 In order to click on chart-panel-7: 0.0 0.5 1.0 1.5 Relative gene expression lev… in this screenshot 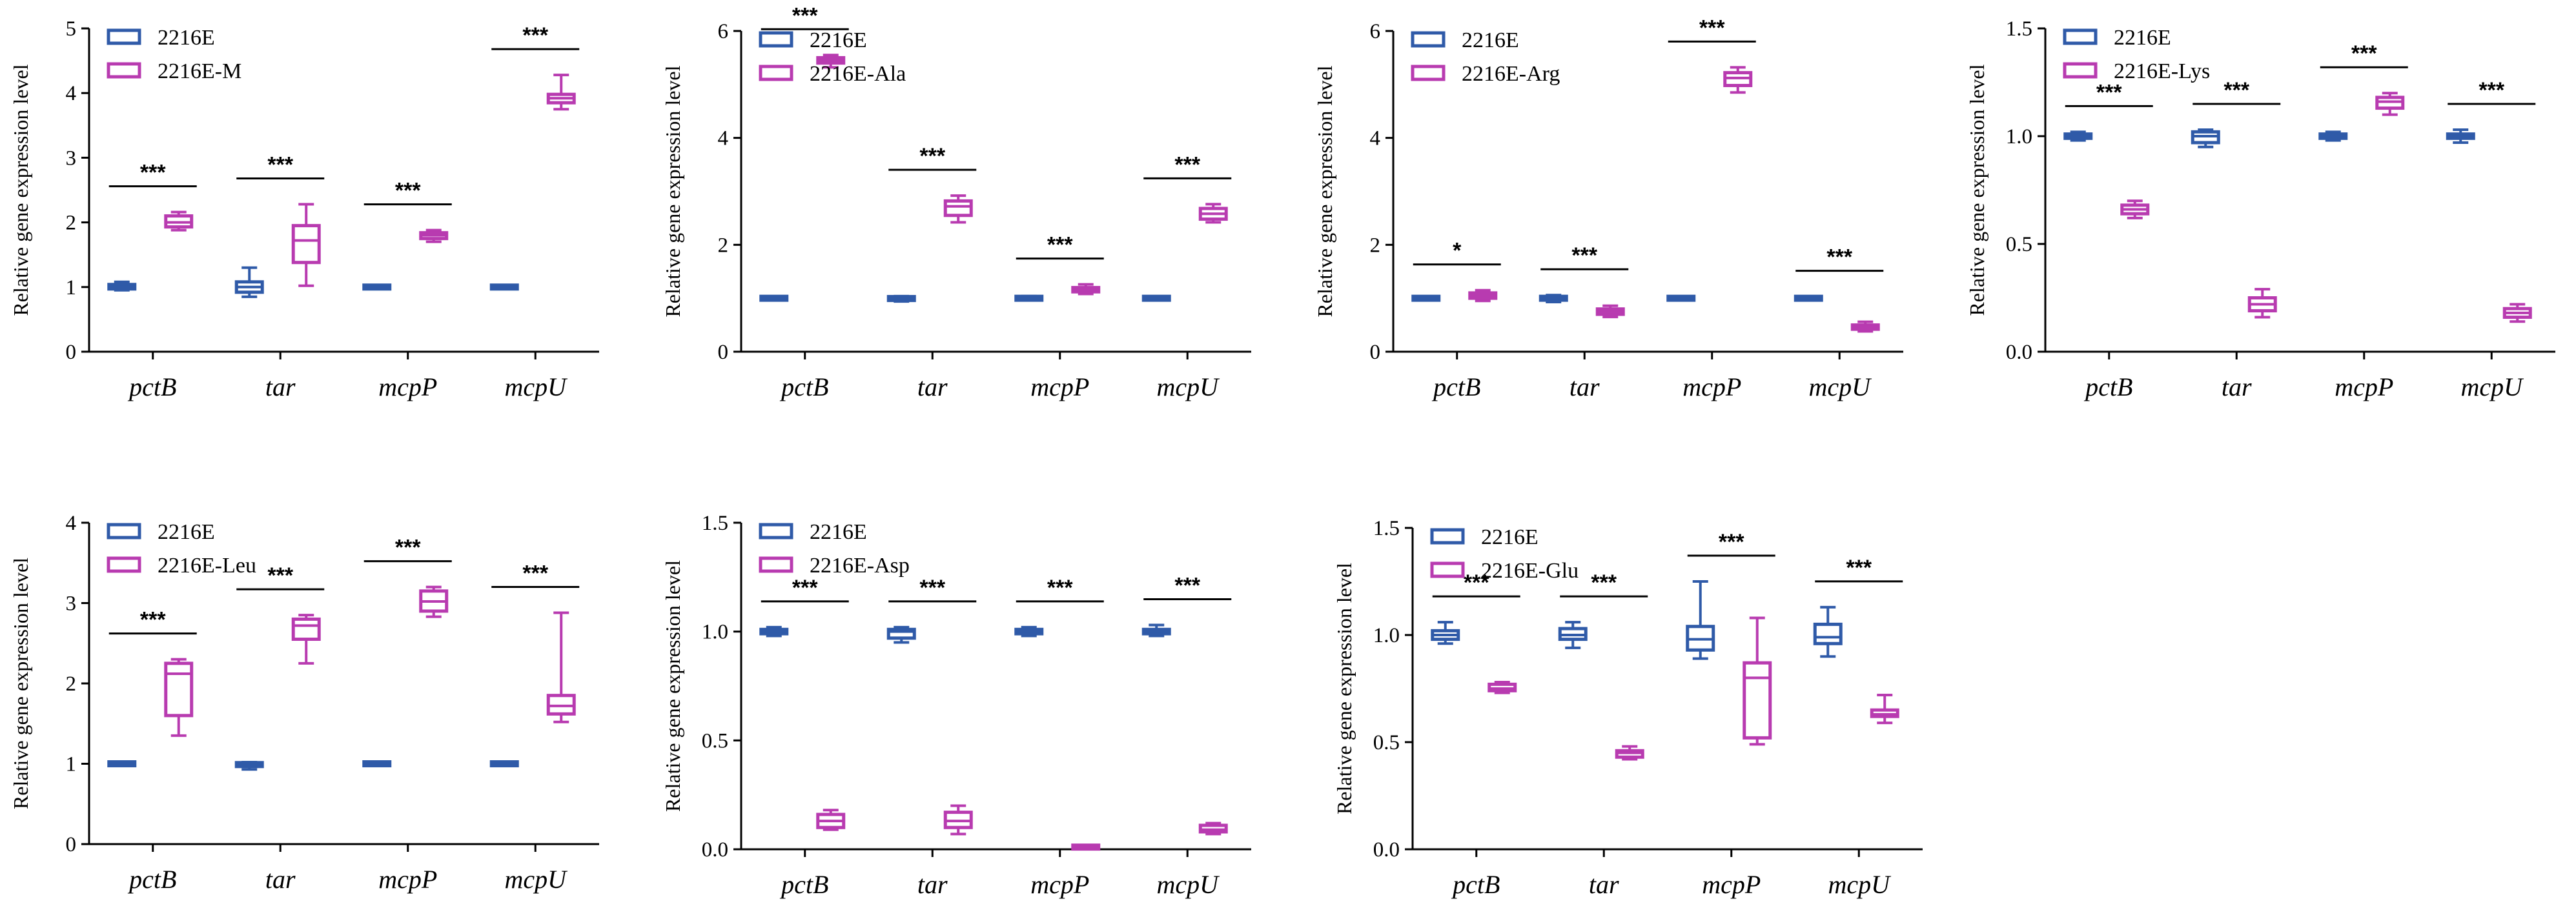, I will do `click(1628, 708)`.